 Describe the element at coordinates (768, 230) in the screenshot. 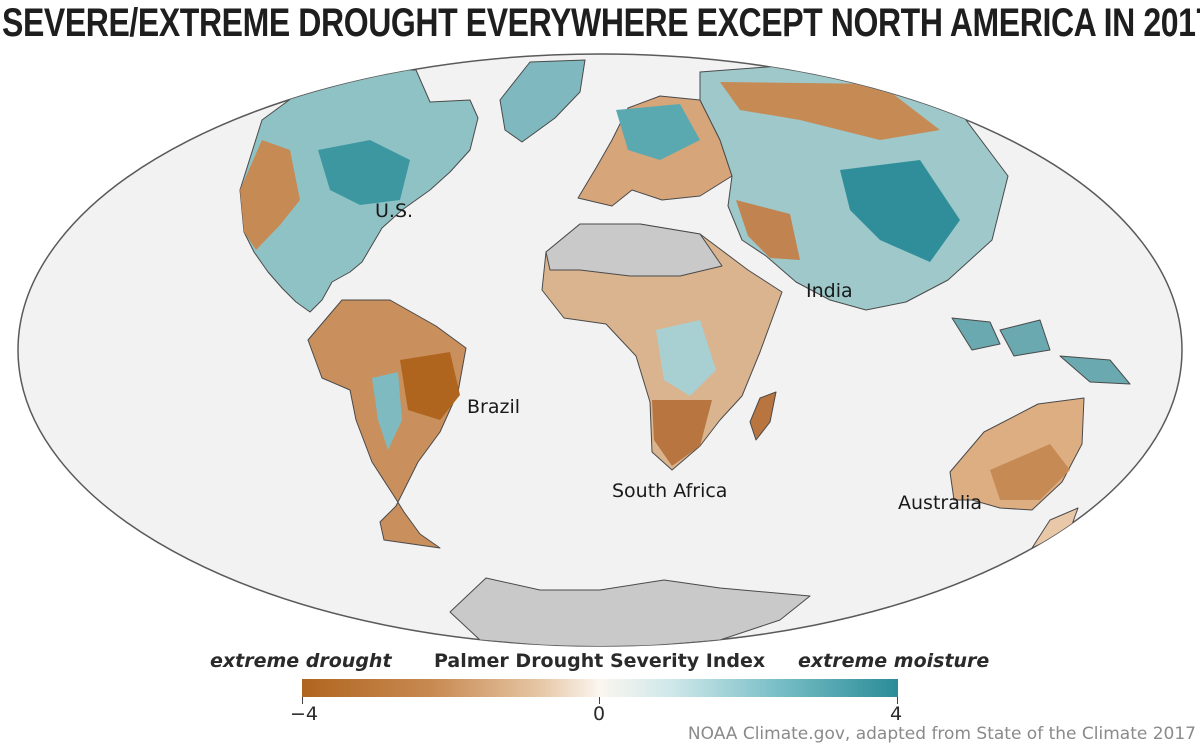

I see `middle-east-drought-patch` at that location.